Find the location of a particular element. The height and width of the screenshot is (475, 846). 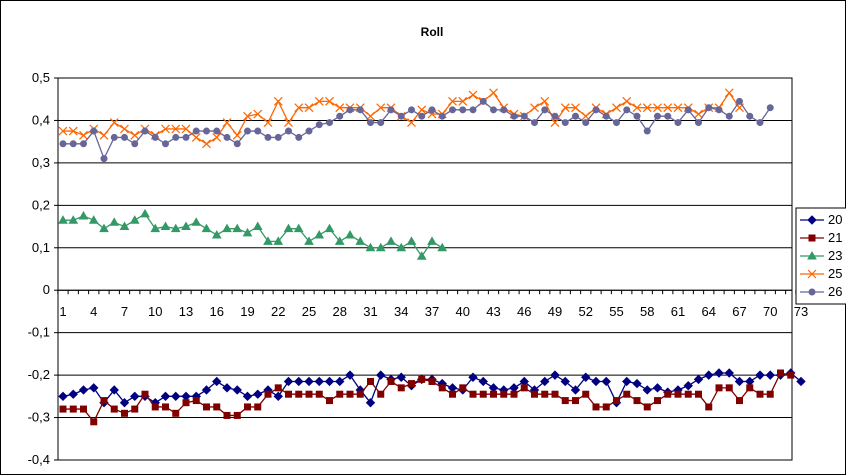

y-tick-label: 0,1 is located at coordinates (41, 247).